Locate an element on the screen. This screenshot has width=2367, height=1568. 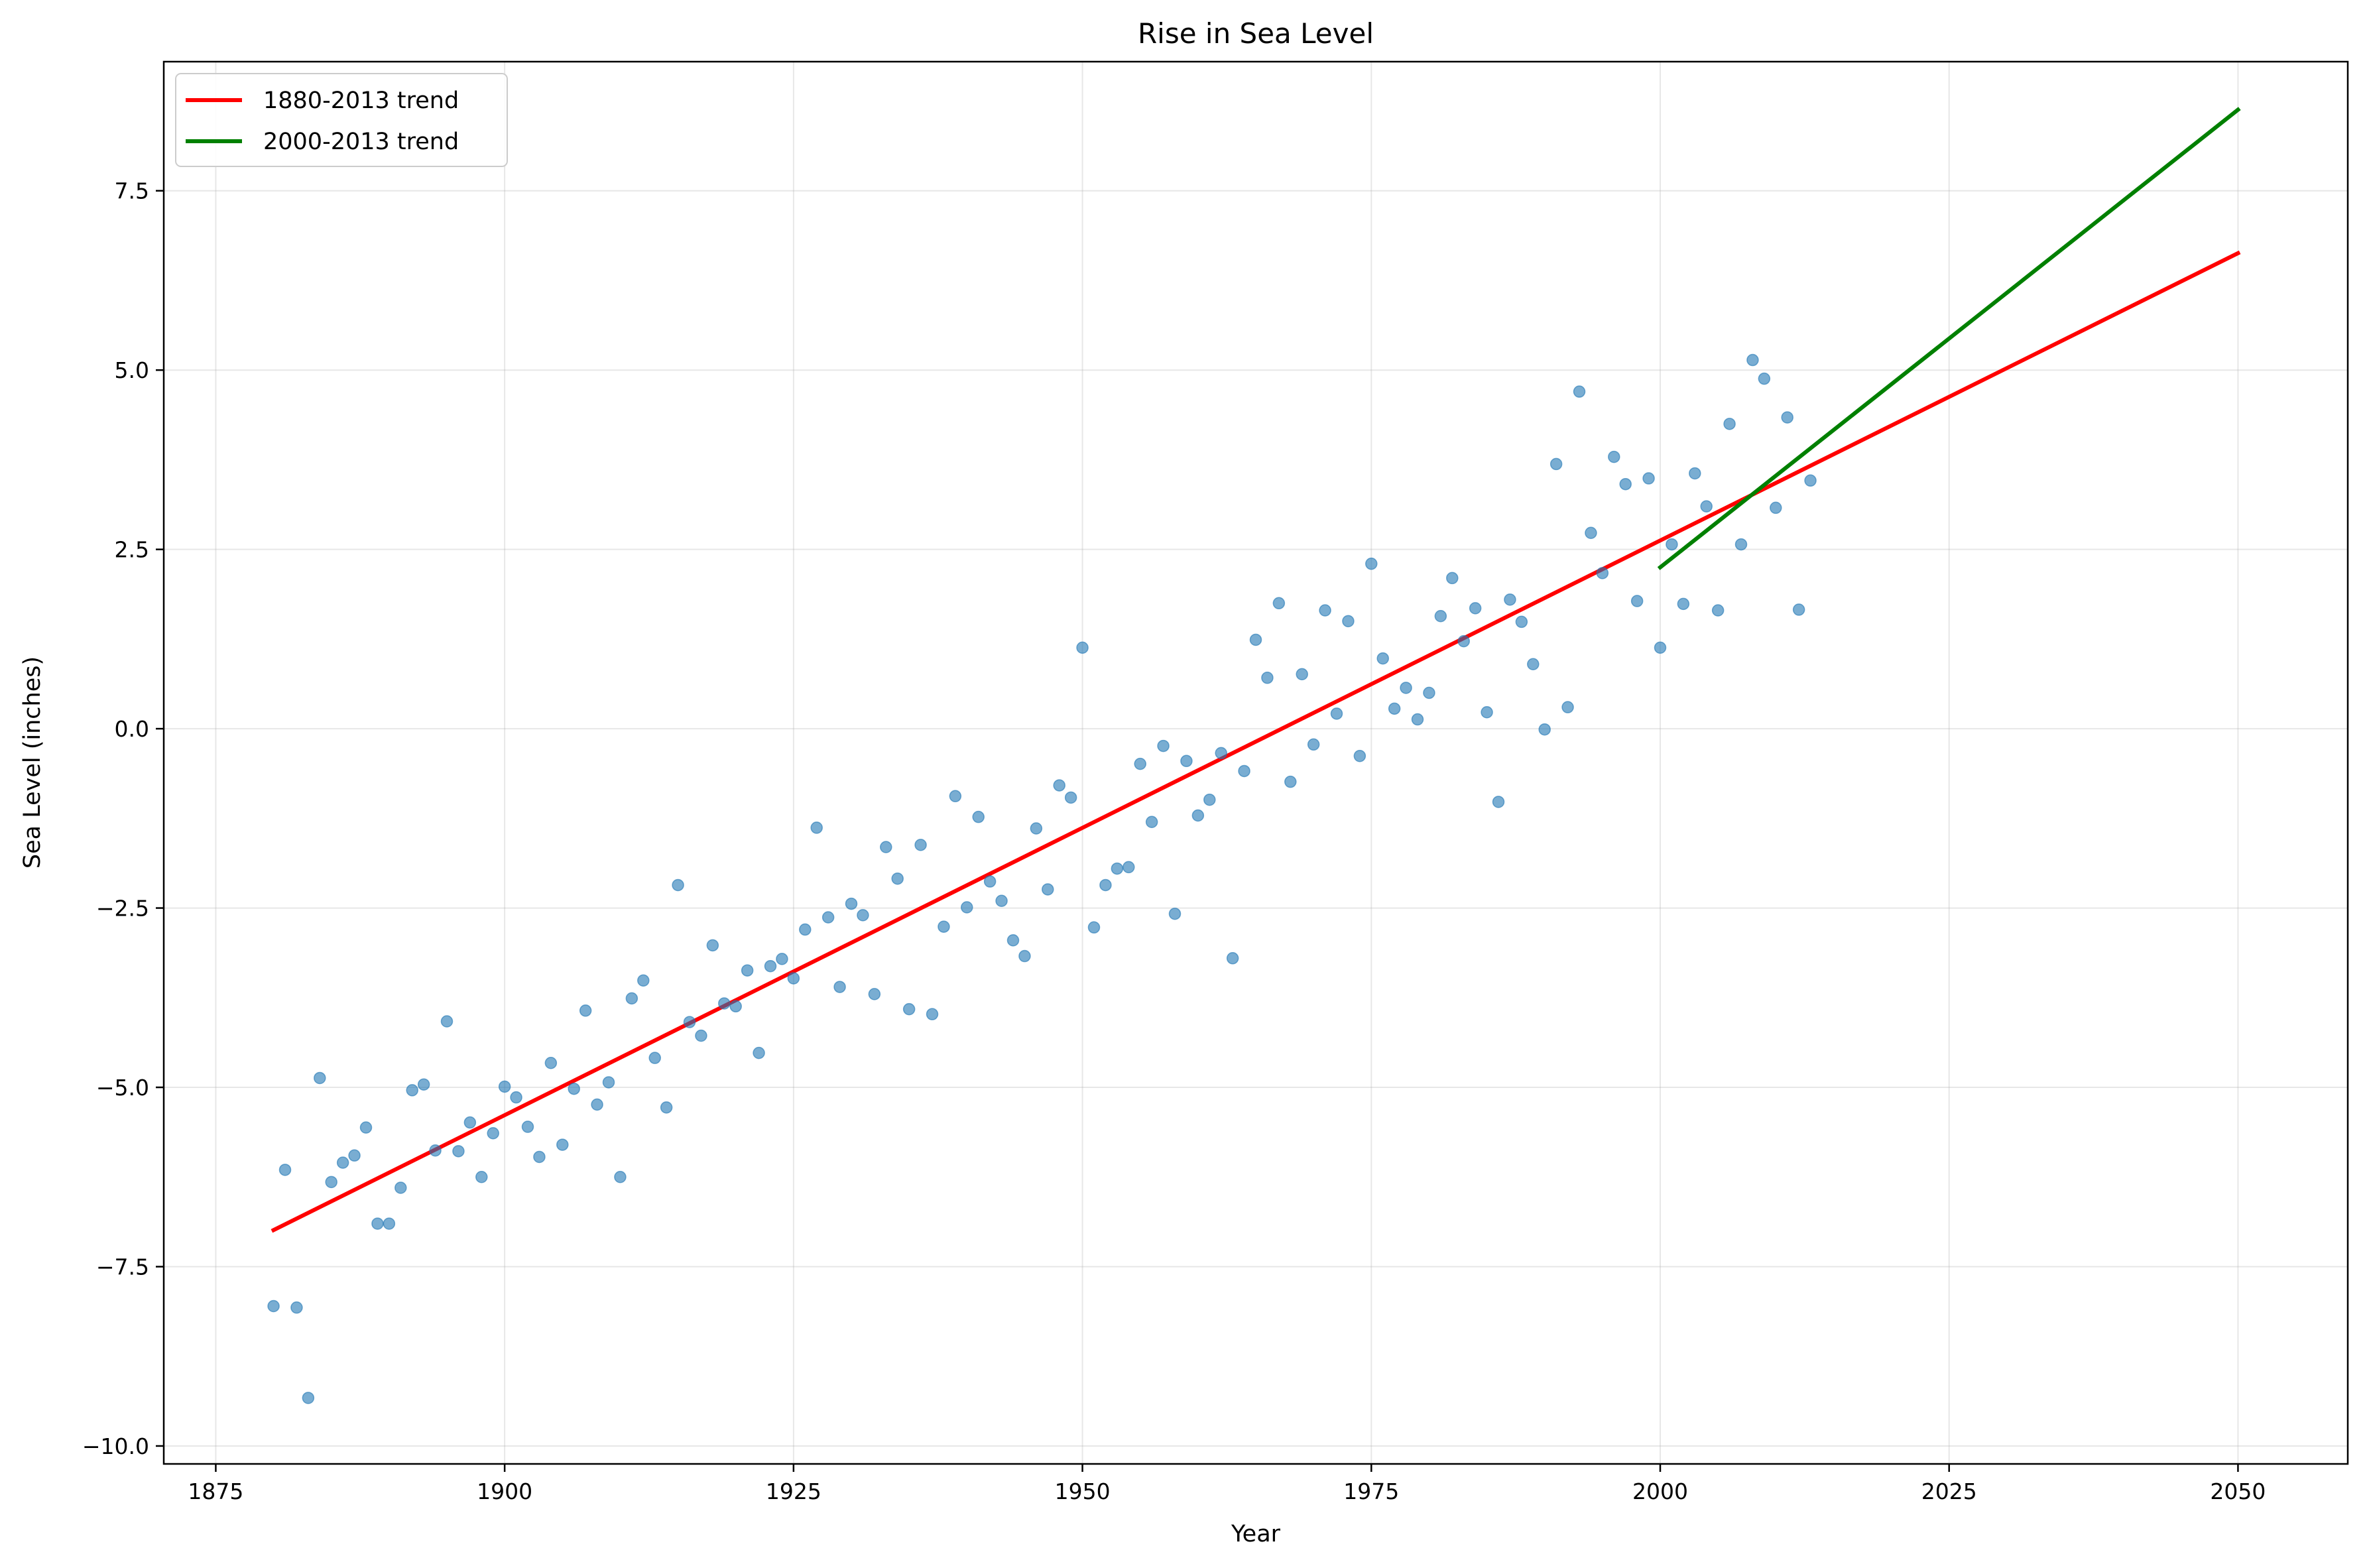
y-tick-label: 7.5 is located at coordinates (132, 191).